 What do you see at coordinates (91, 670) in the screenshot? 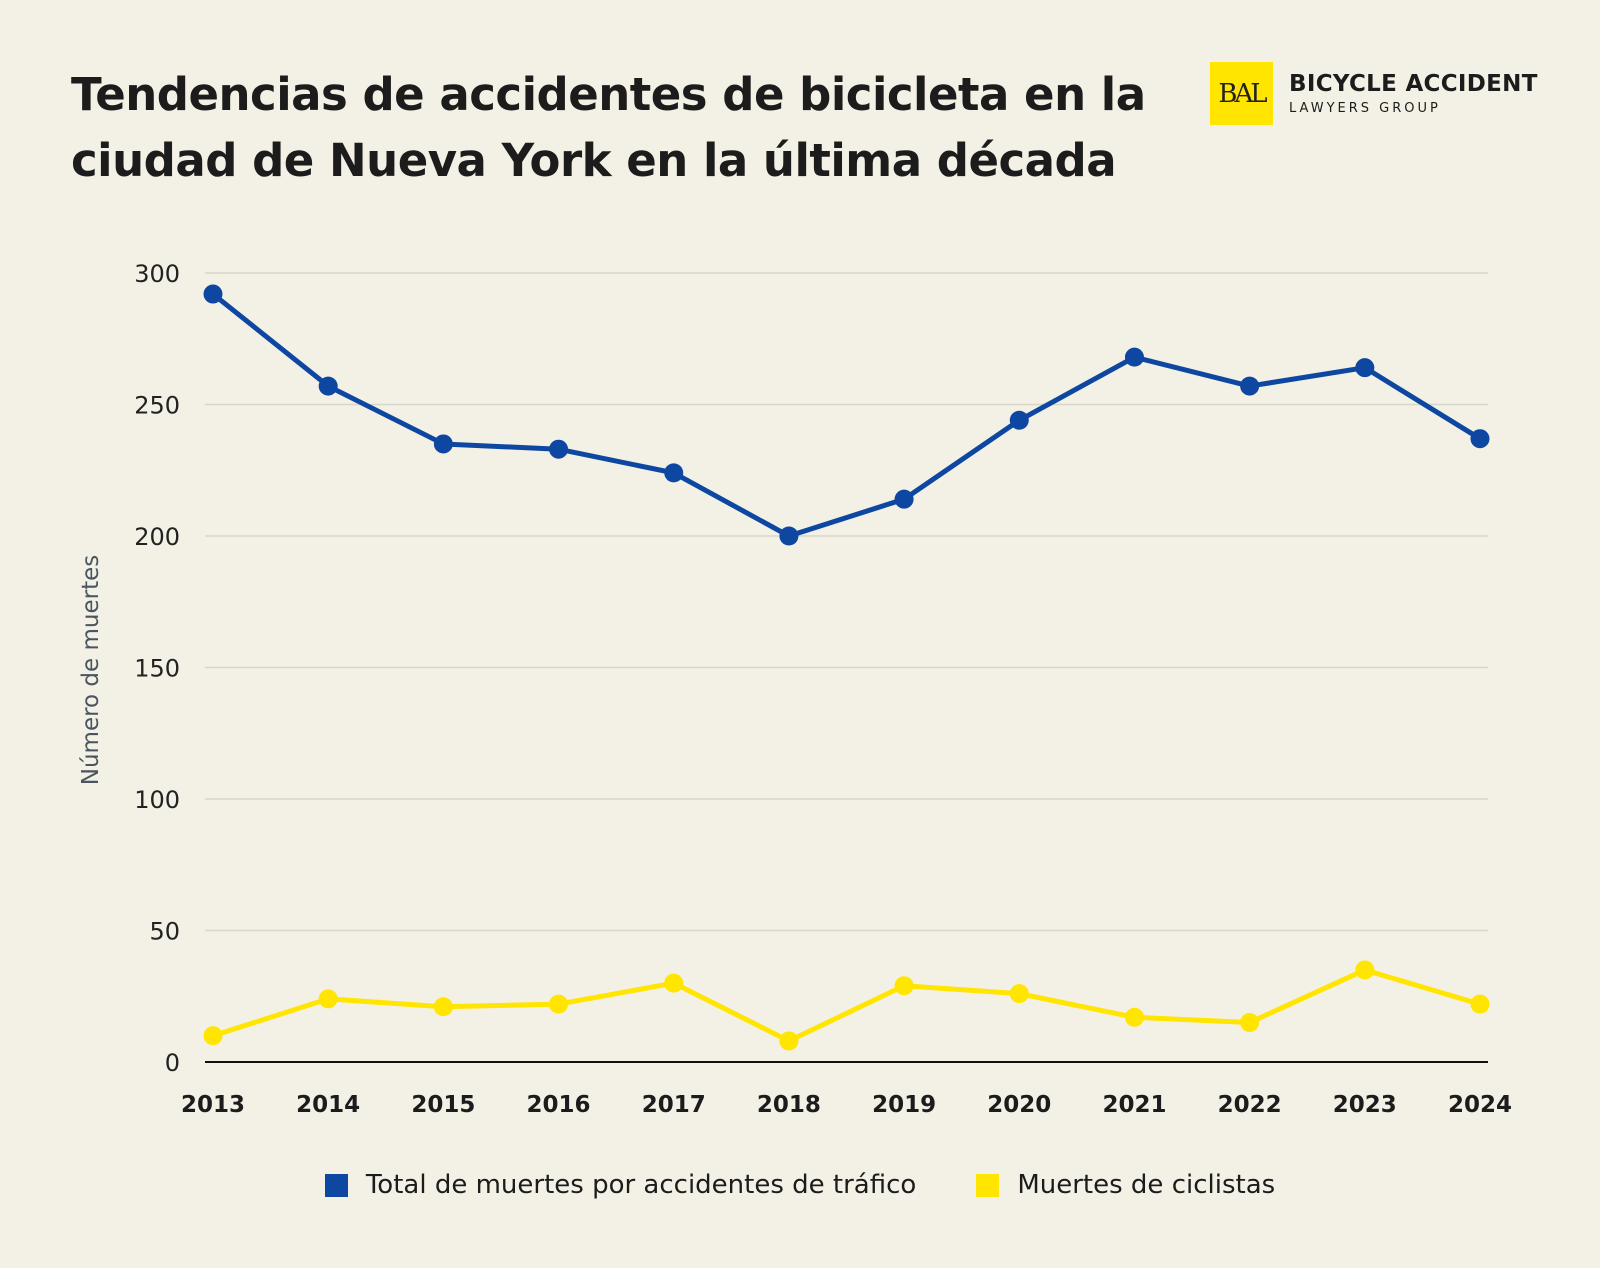
I see `y-axis-label: Número de muertes` at bounding box center [91, 670].